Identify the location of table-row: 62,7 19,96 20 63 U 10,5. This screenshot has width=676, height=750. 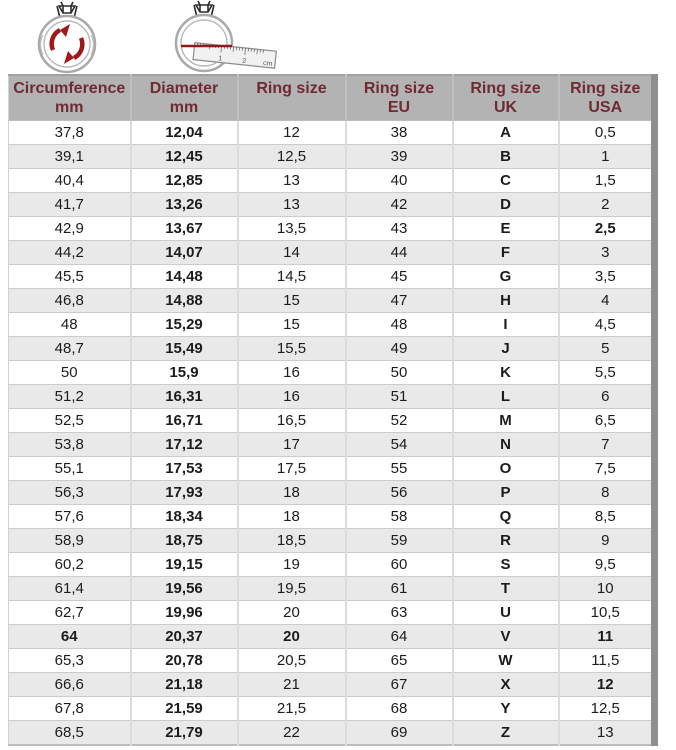
(331, 612).